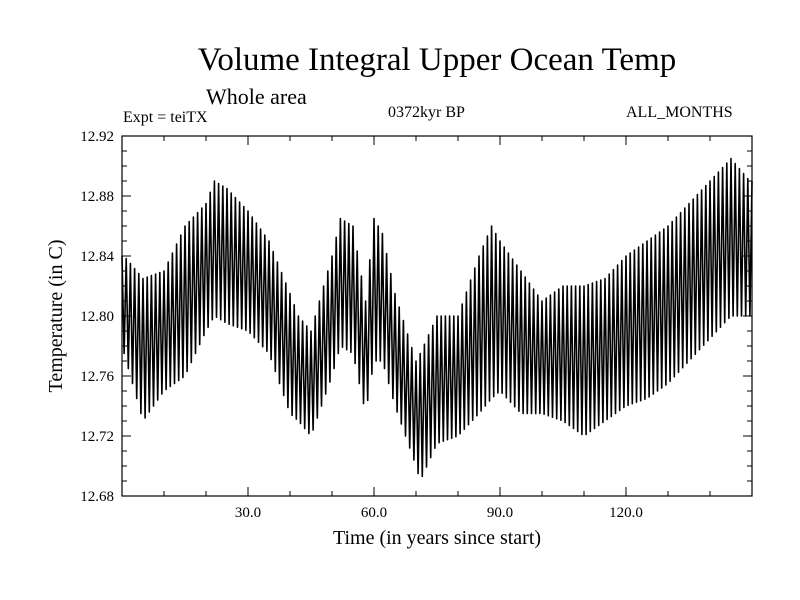 The image size is (800, 600). What do you see at coordinates (56, 316) in the screenshot?
I see `y-axis-label: Temperature (in C)` at bounding box center [56, 316].